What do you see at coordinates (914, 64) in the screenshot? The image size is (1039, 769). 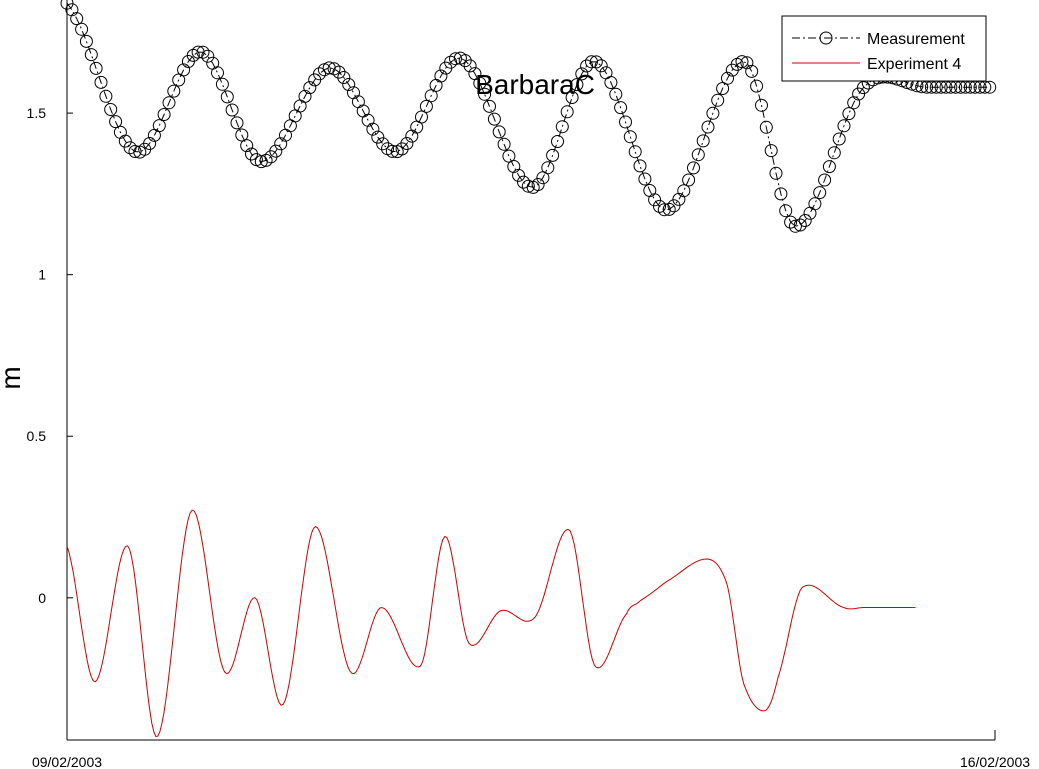 I see `legend-experiment-label: Experiment 4` at bounding box center [914, 64].